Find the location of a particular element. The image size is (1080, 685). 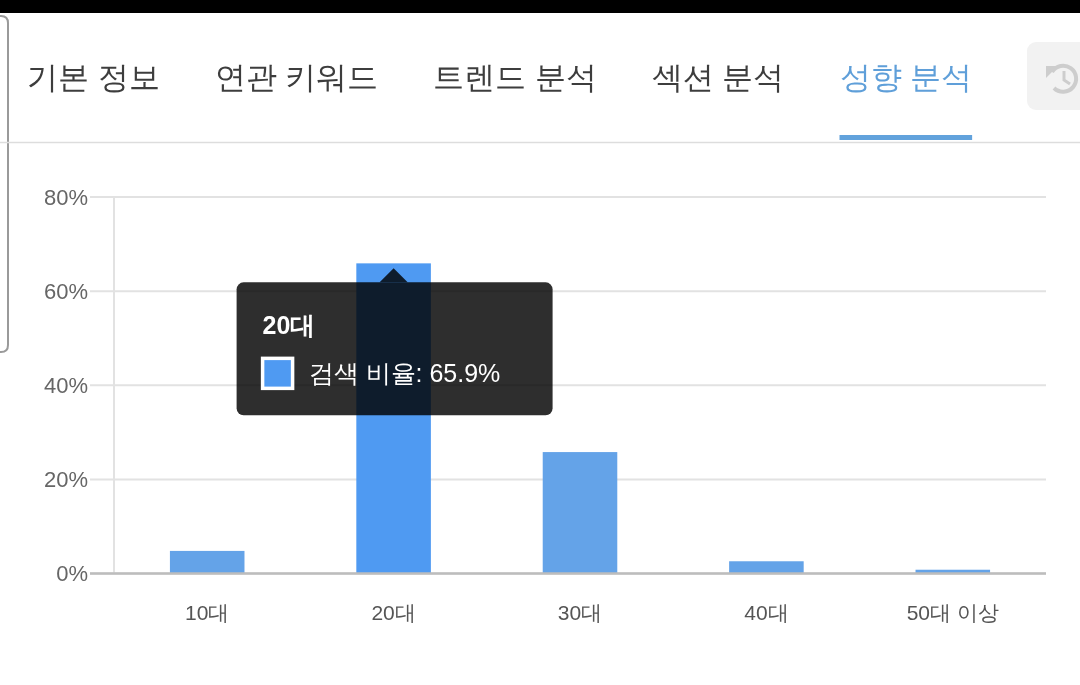

y-tick-label: 0% is located at coordinates (72, 573).